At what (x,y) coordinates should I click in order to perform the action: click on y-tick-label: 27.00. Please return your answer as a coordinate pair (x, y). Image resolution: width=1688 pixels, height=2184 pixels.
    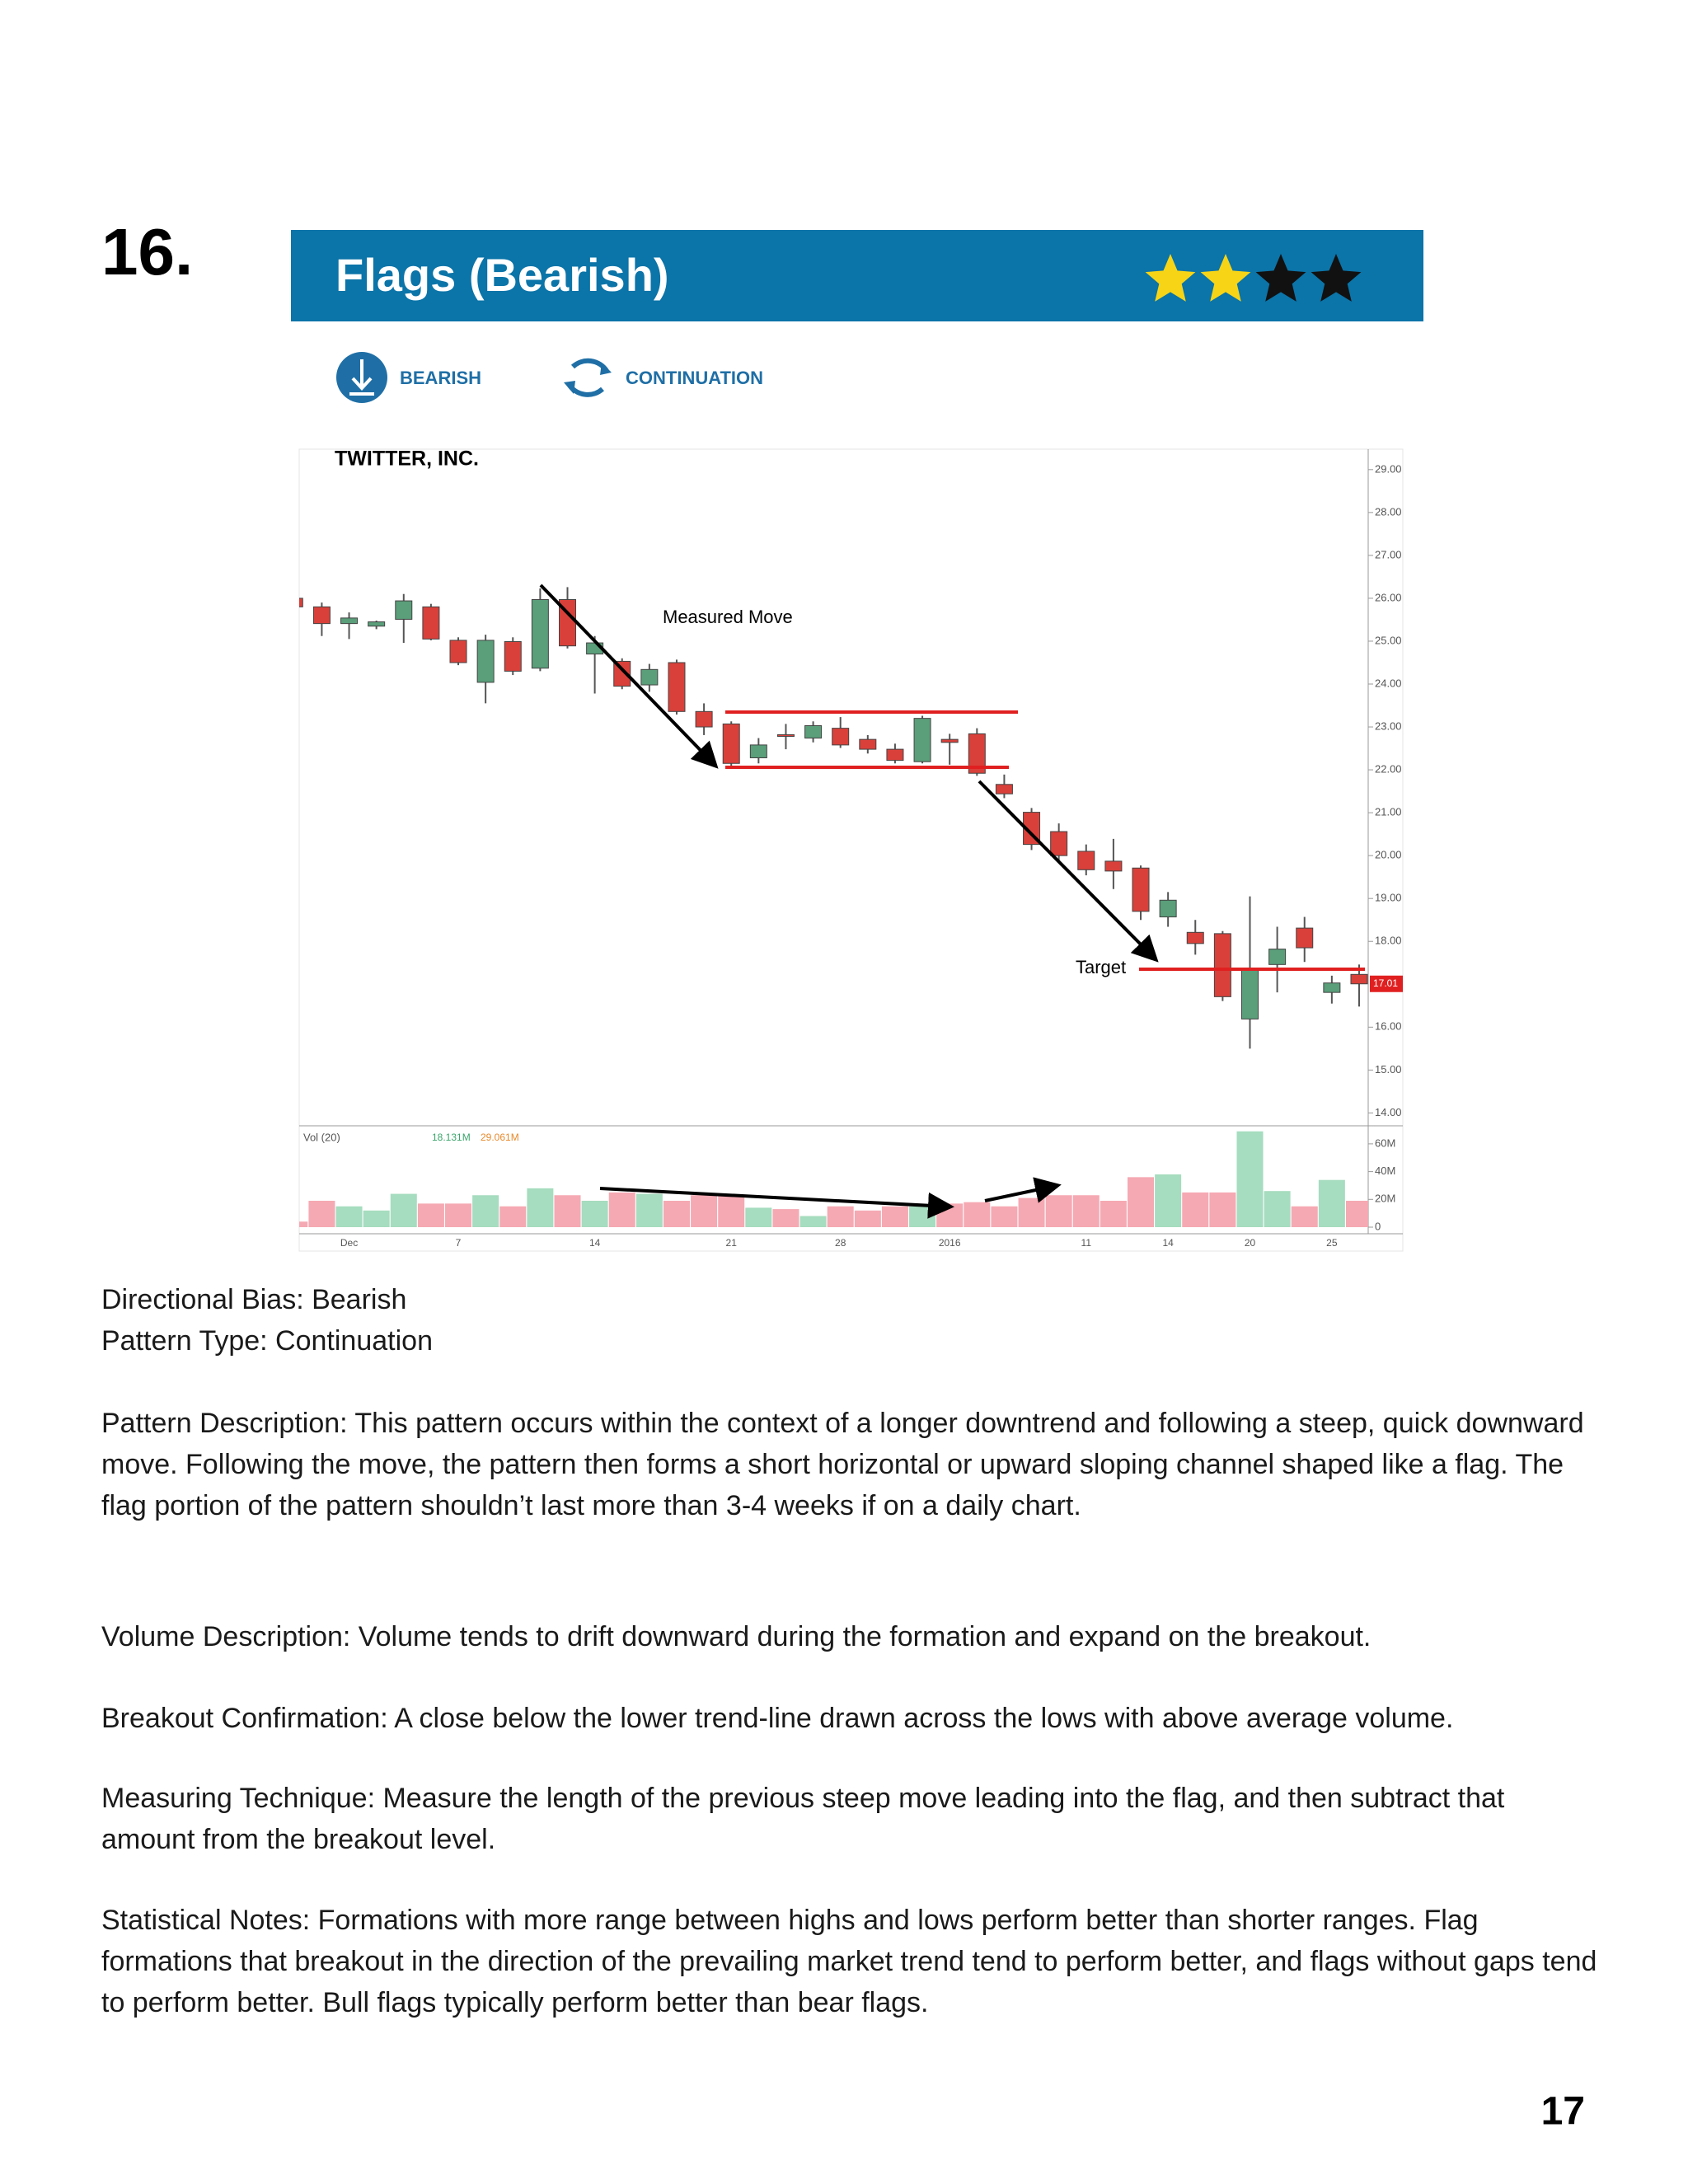
    Looking at the image, I should click on (1389, 554).